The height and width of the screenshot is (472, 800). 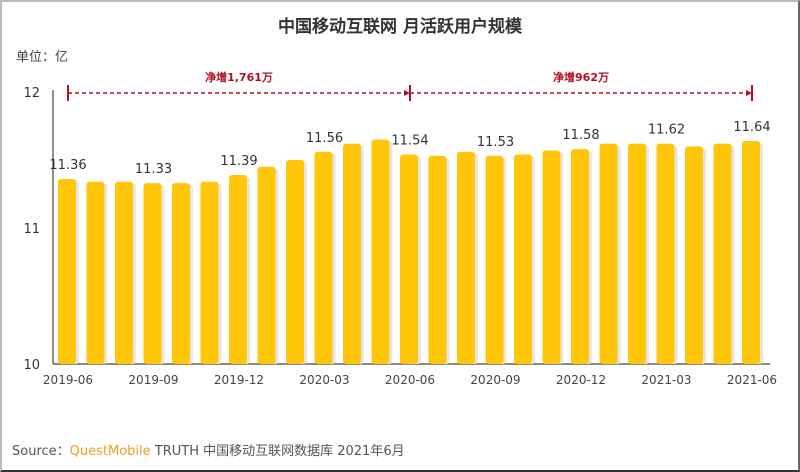 What do you see at coordinates (495, 380) in the screenshot?
I see `x-tick-label: 2020-09` at bounding box center [495, 380].